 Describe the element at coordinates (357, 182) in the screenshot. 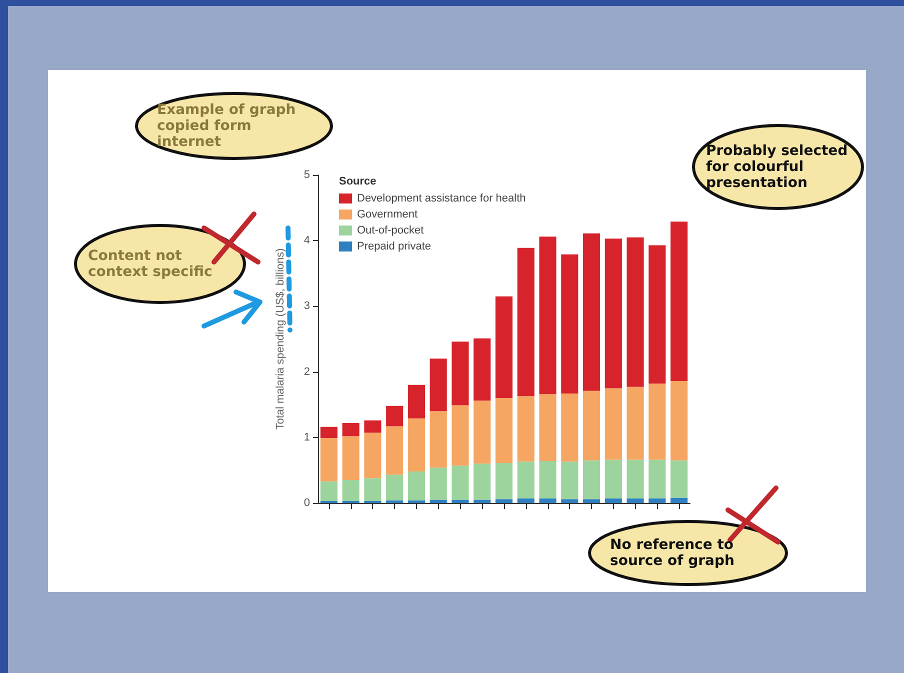

I see `legend-title: Source` at that location.